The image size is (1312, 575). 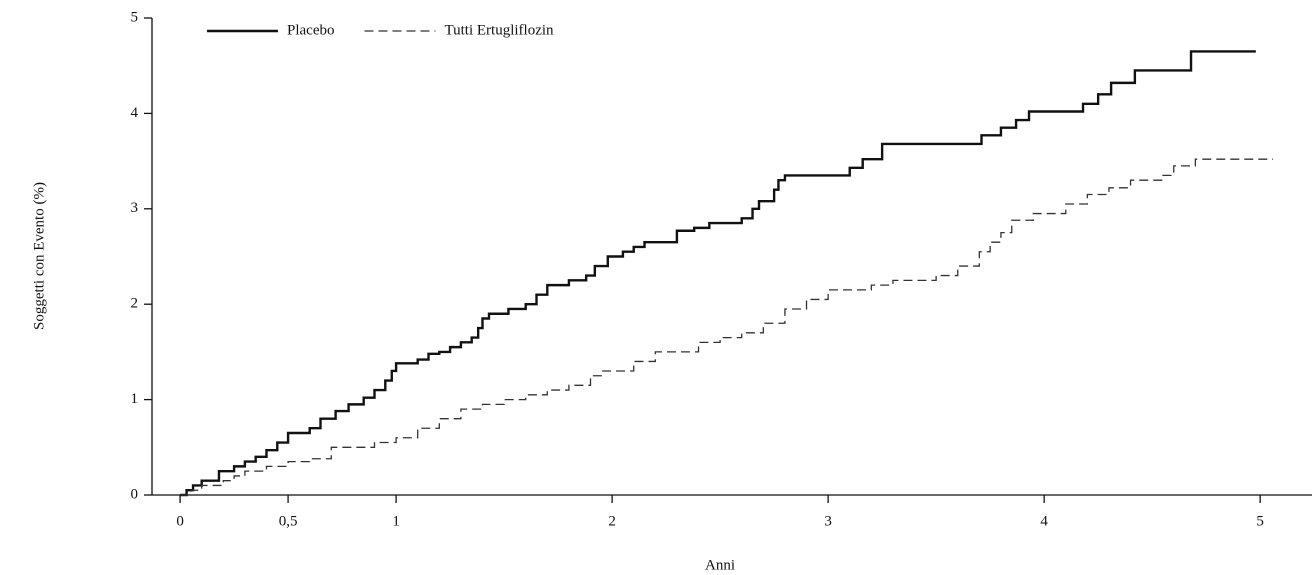 I want to click on y-tick-label: 4, so click(x=135, y=113).